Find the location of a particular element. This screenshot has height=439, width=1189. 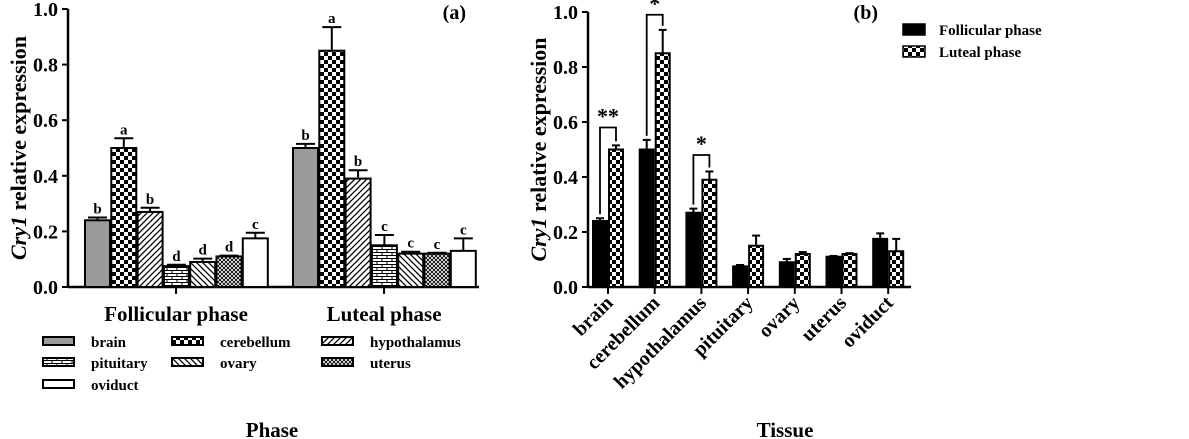

x-category-label: ovary is located at coordinates (779, 317).